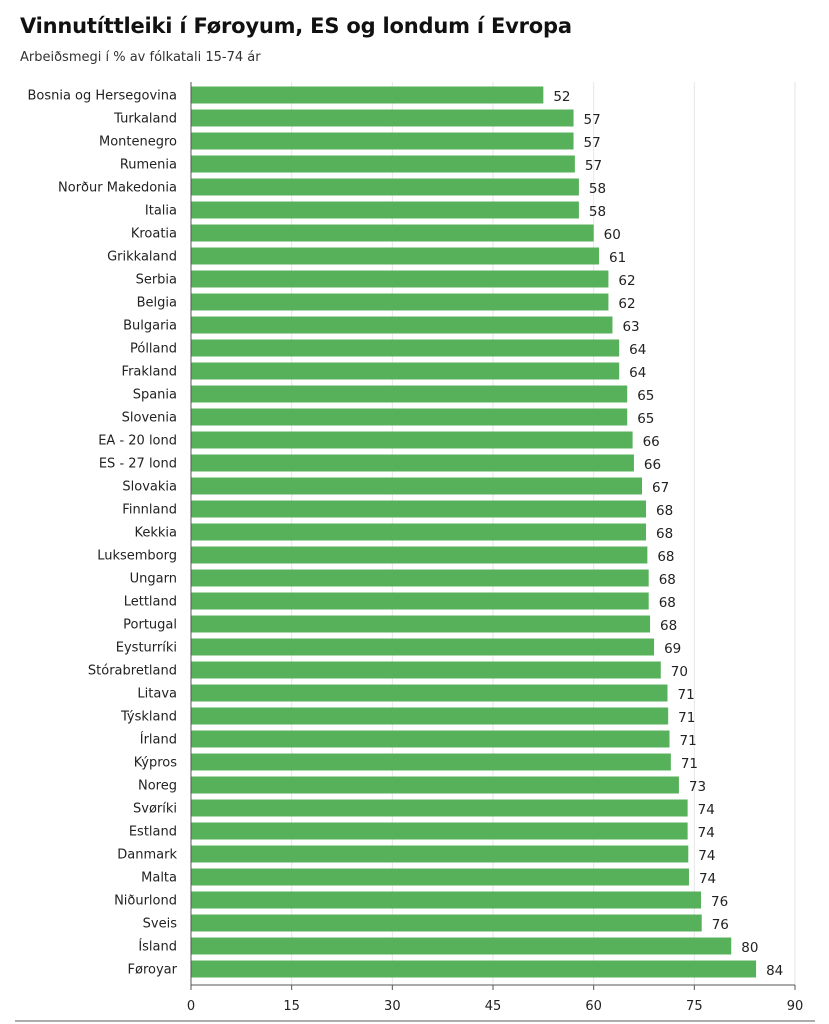 The width and height of the screenshot is (829, 1024). Describe the element at coordinates (749, 948) in the screenshot. I see `value-label: 80` at that location.